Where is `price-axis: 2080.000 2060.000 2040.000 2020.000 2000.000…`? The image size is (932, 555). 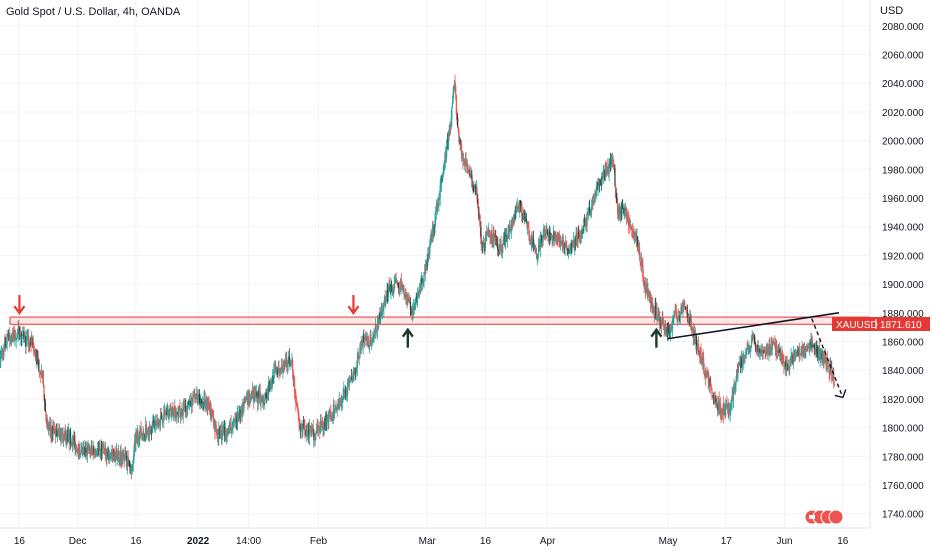 price-axis: 2080.000 2060.000 2040.000 2020.000 2000.000… is located at coordinates (903, 271).